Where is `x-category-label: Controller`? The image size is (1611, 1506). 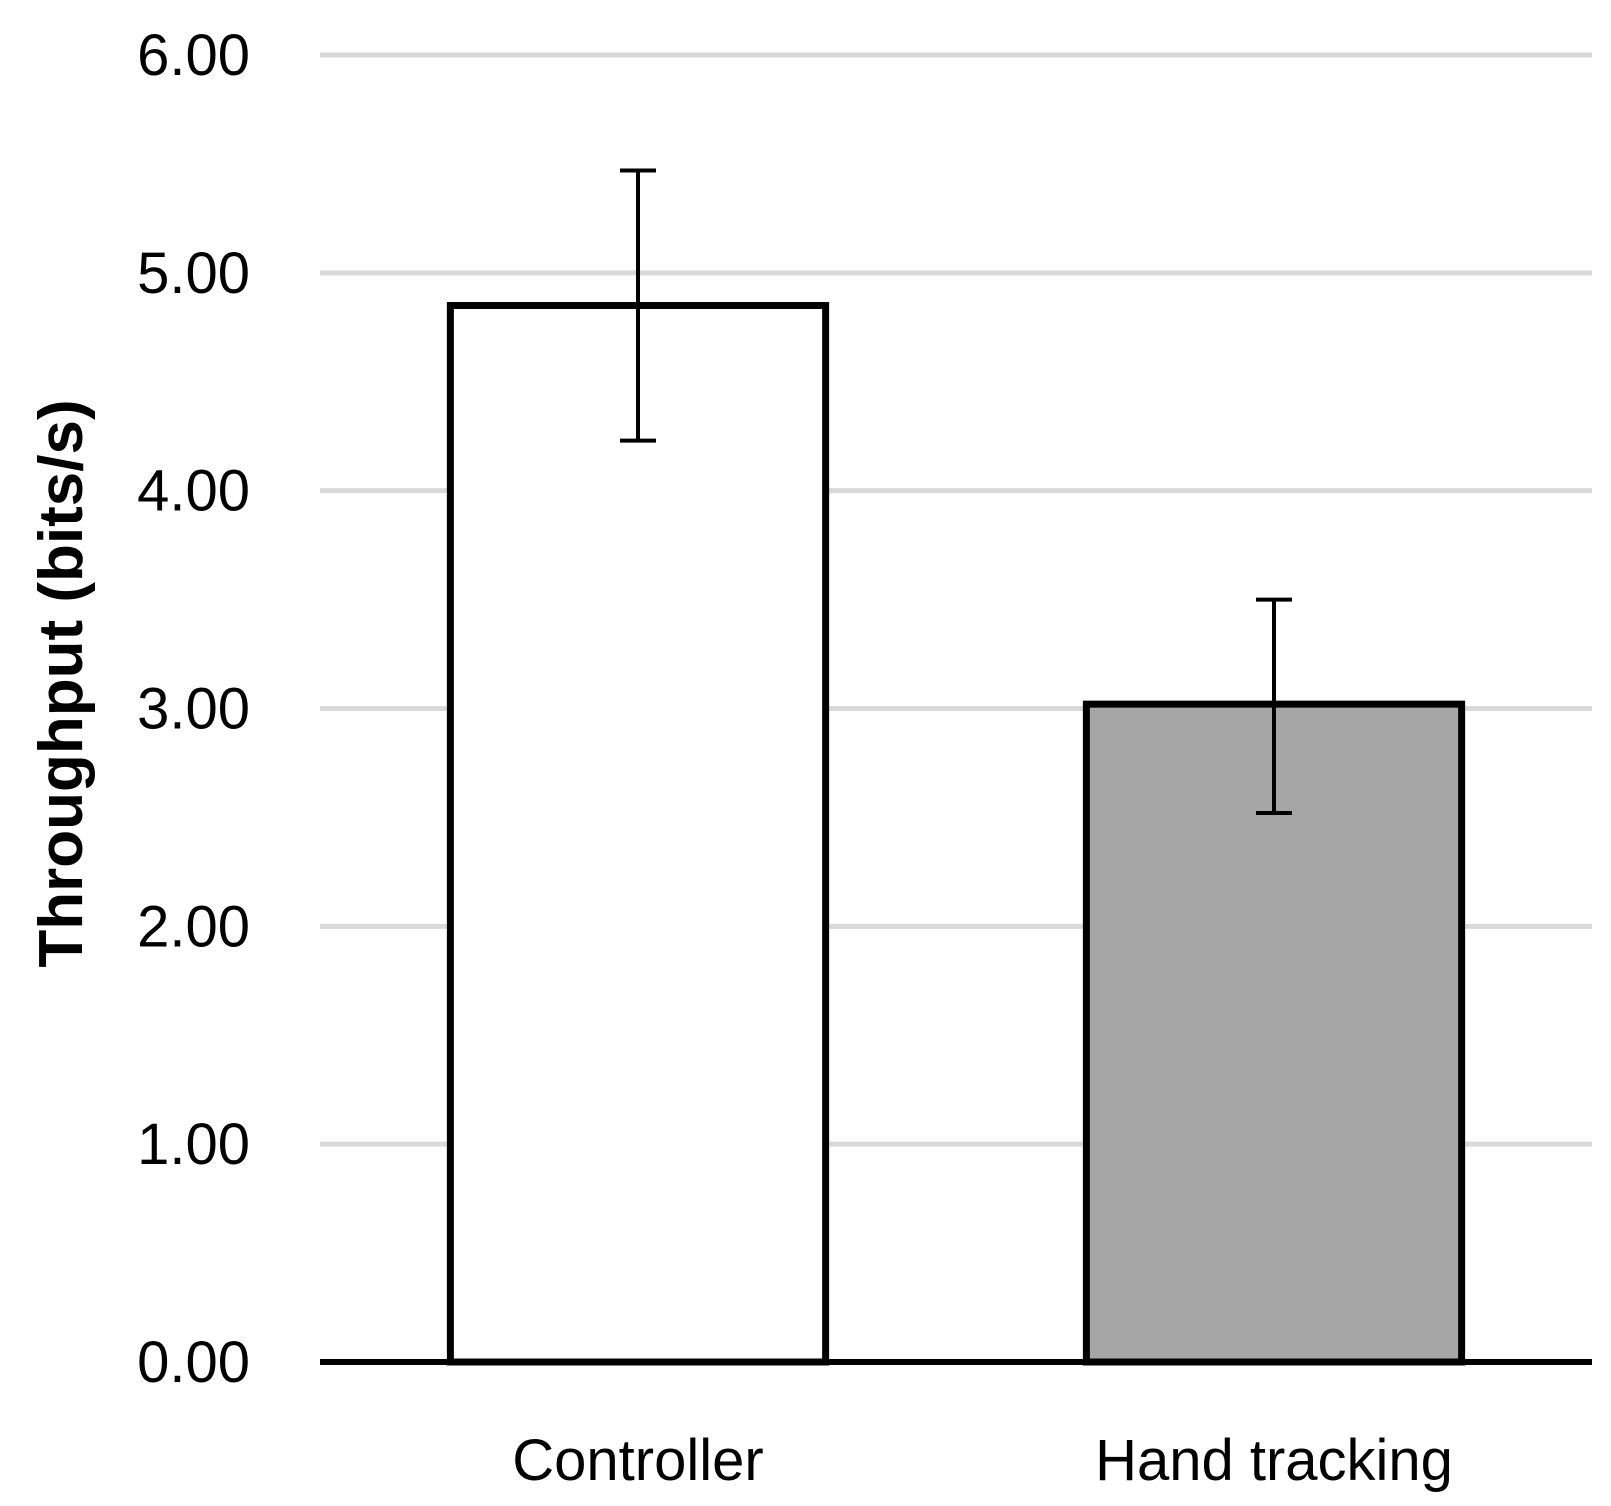 x-category-label: Controller is located at coordinates (637, 1460).